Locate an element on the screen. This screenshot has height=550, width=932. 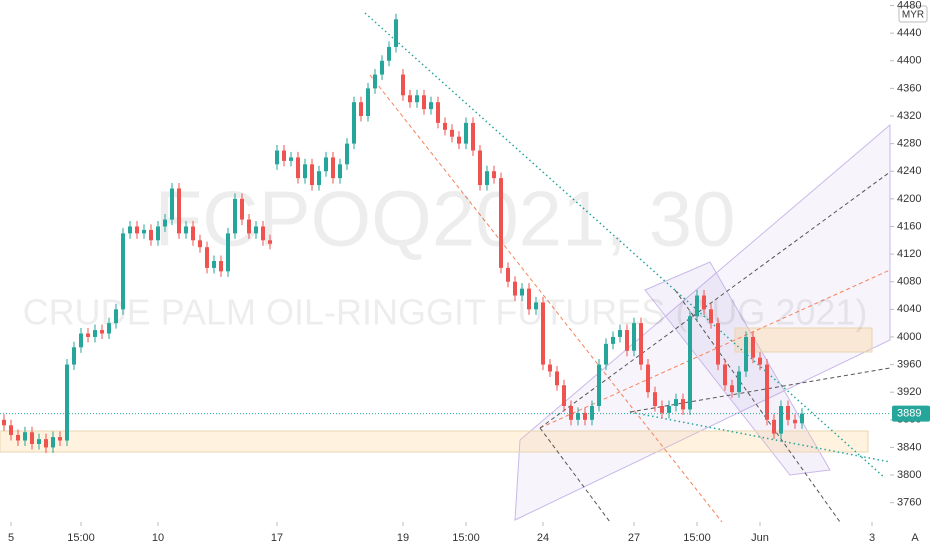
last-price-box is located at coordinates (911, 413).